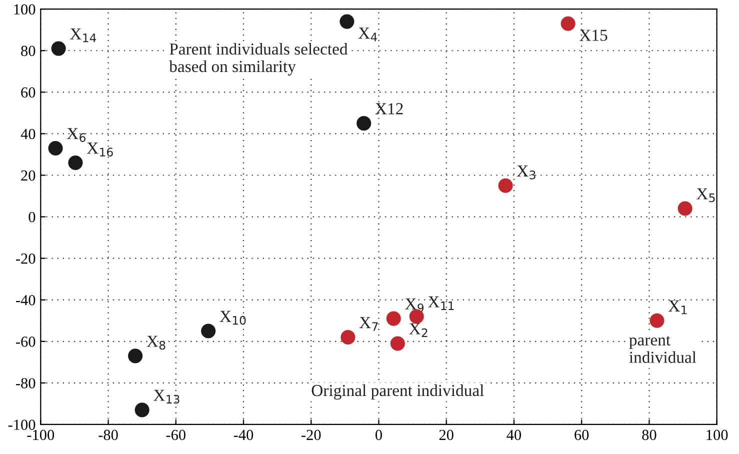 Image resolution: width=739 pixels, height=454 pixels. What do you see at coordinates (28, 51) in the screenshot?
I see `y-tick-label: 80` at bounding box center [28, 51].